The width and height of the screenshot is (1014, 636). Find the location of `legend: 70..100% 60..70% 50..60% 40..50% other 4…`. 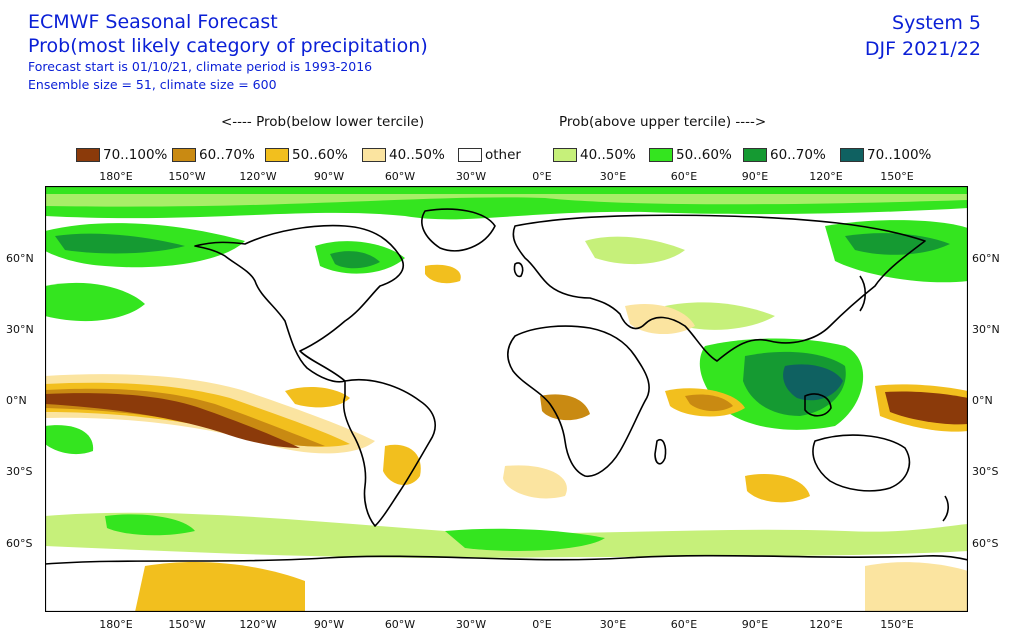

legend: 70..100% 60..70% 50..60% 40..50% other 4… is located at coordinates (507, 156).